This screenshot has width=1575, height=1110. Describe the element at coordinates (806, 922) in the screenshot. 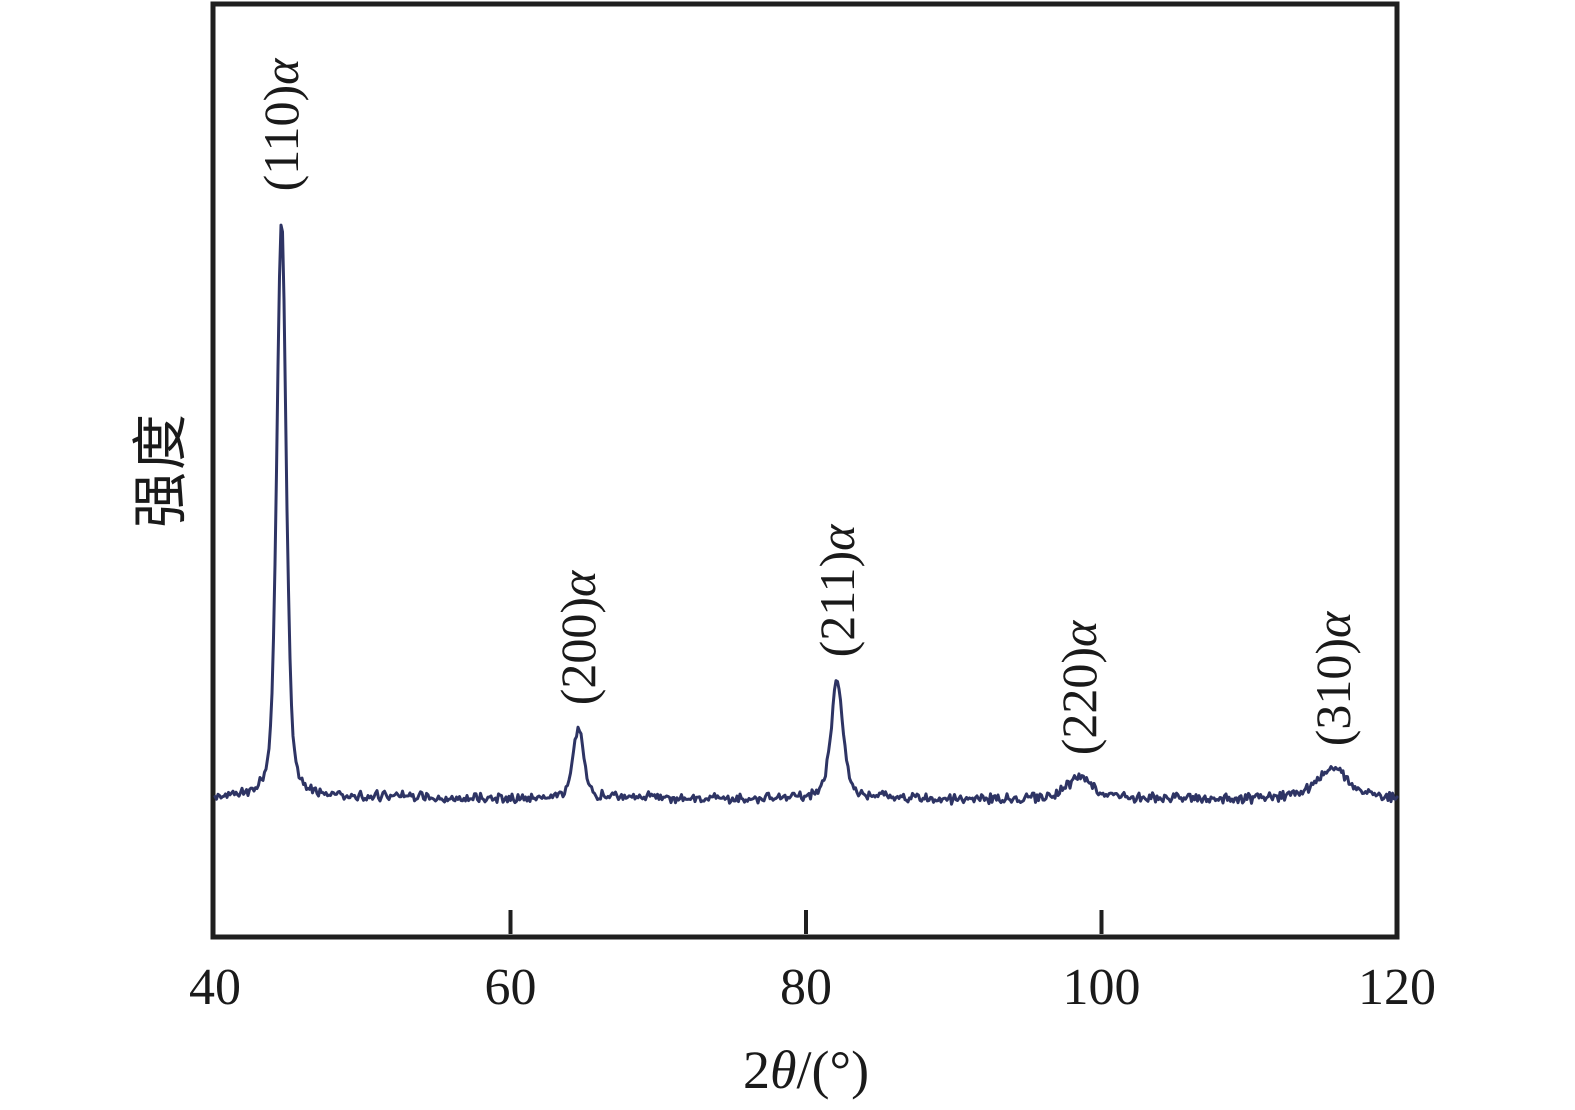

I see `x-axis-ticks` at that location.